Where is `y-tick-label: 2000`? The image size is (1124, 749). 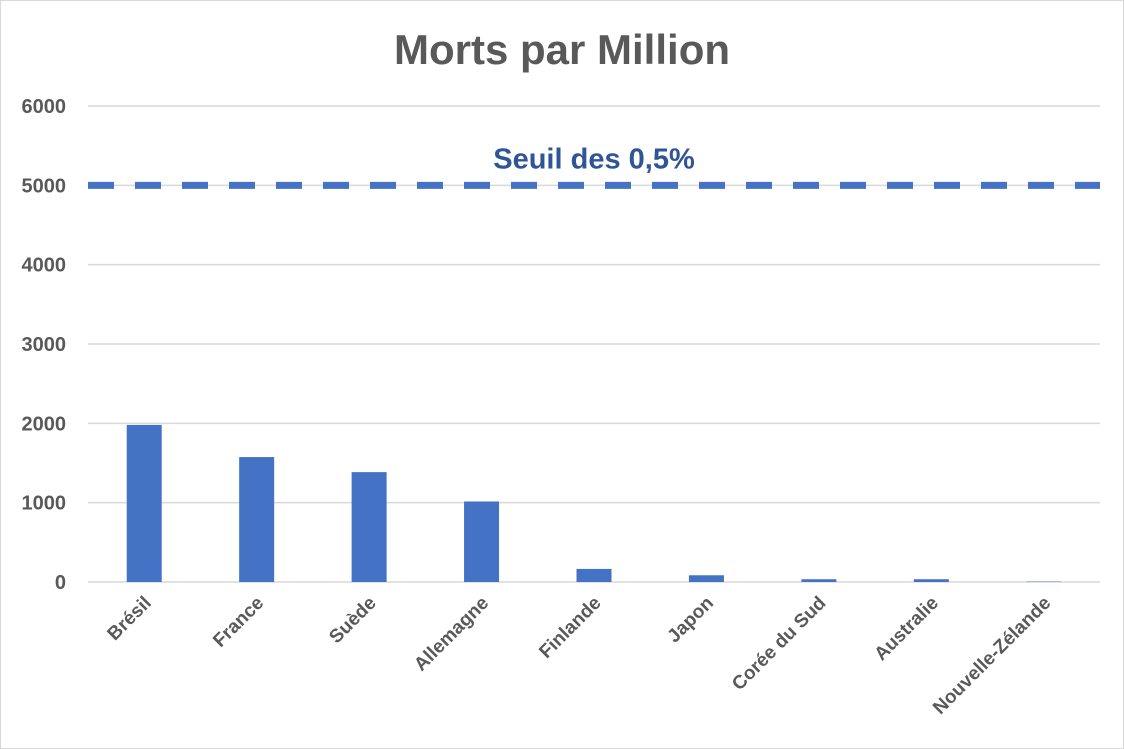 y-tick-label: 2000 is located at coordinates (44, 424).